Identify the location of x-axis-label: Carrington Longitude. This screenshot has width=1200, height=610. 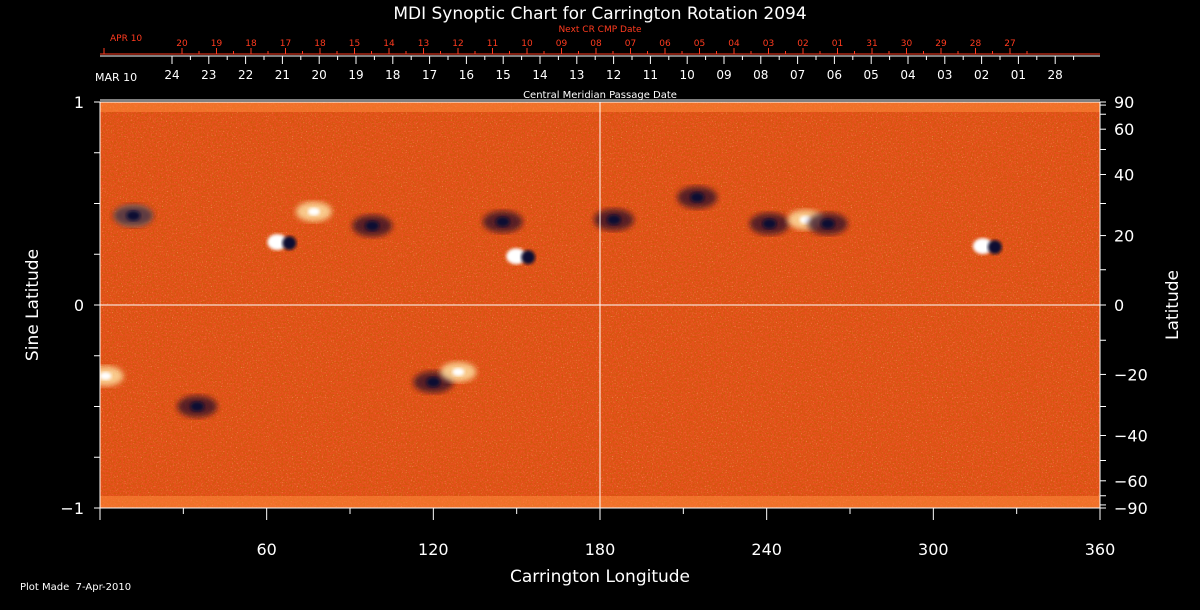
(600, 577).